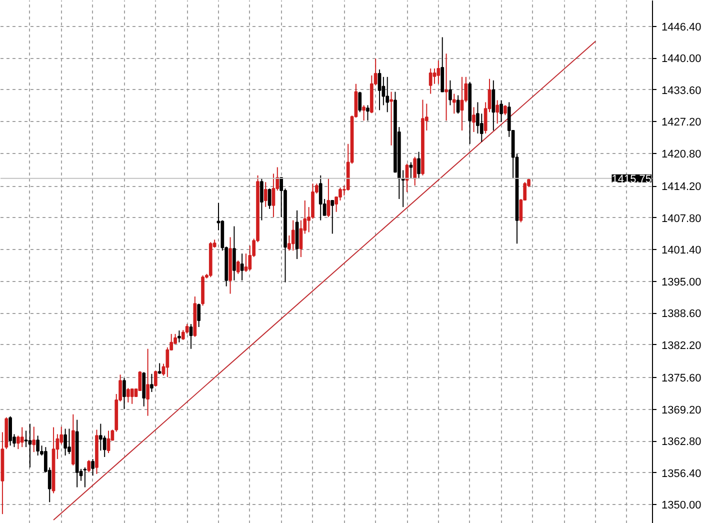 The image size is (704, 523). I want to click on y-tick-label: 1420.80, so click(682, 154).